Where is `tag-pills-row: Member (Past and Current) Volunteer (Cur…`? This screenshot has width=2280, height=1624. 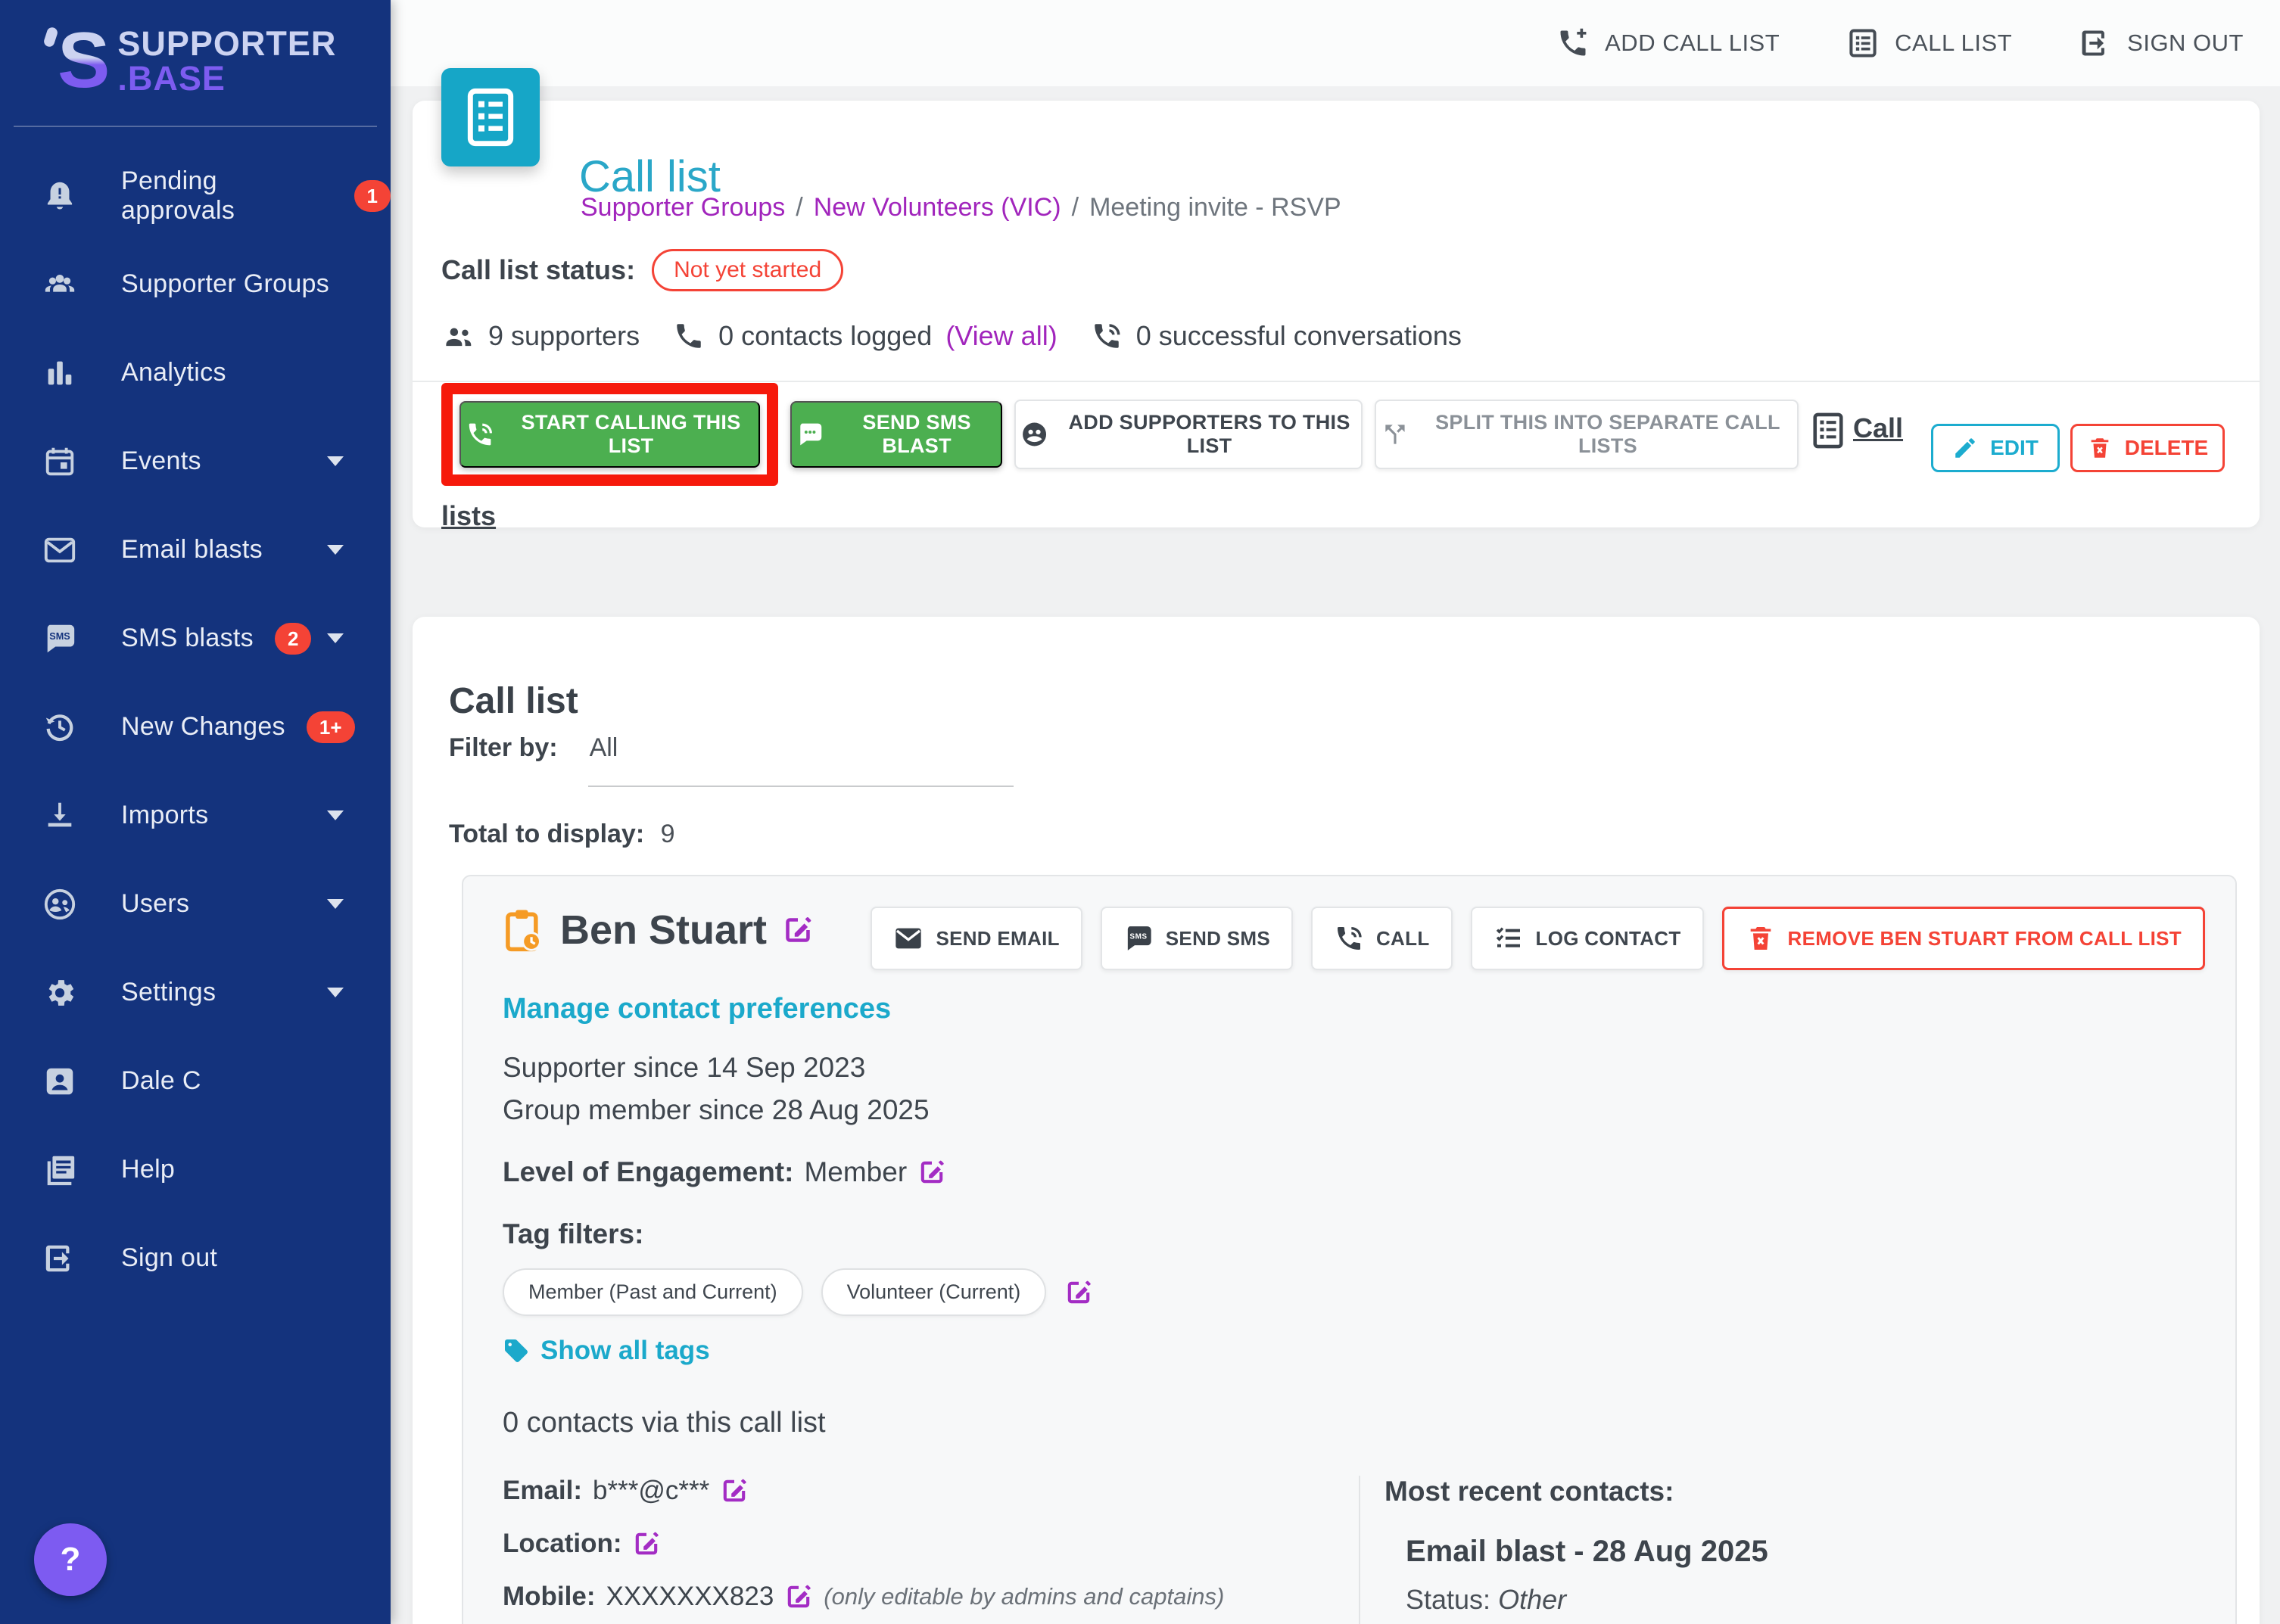 tag-pills-row: Member (Past and Current) Volunteer (Cur… is located at coordinates (1354, 1292).